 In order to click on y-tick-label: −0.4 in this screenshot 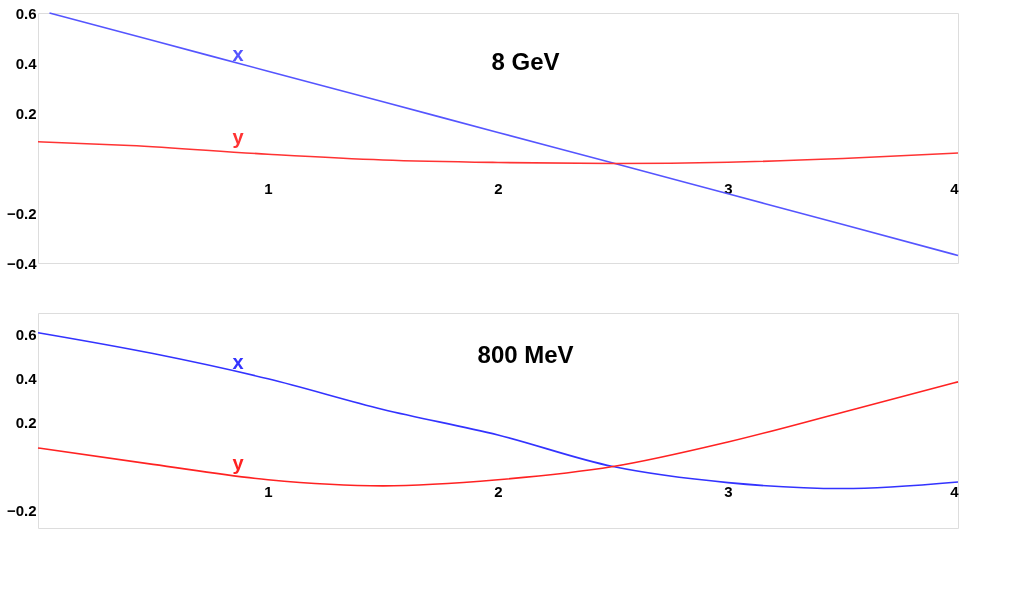, I will do `click(22, 263)`.